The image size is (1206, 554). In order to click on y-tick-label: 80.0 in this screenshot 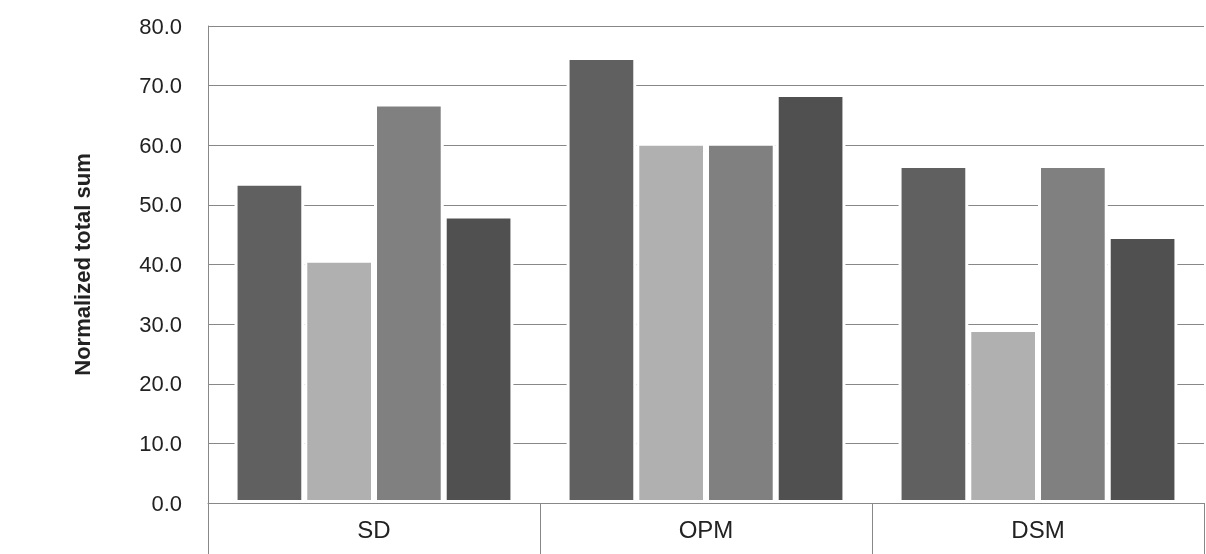, I will do `click(160, 26)`.